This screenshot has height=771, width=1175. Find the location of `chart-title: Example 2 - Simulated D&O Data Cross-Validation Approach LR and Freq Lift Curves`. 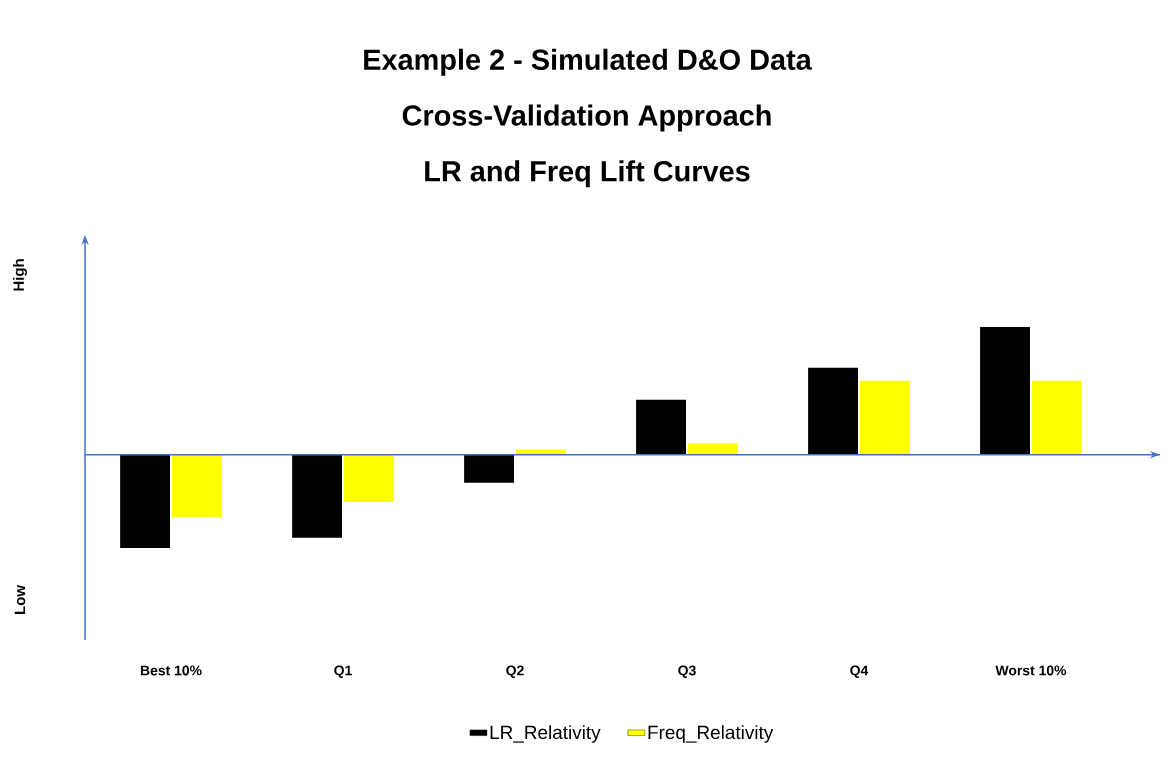

chart-title: Example 2 - Simulated D&O Data Cross-Validation Approach LR and Freq Lift Curves is located at coordinates (588, 118).